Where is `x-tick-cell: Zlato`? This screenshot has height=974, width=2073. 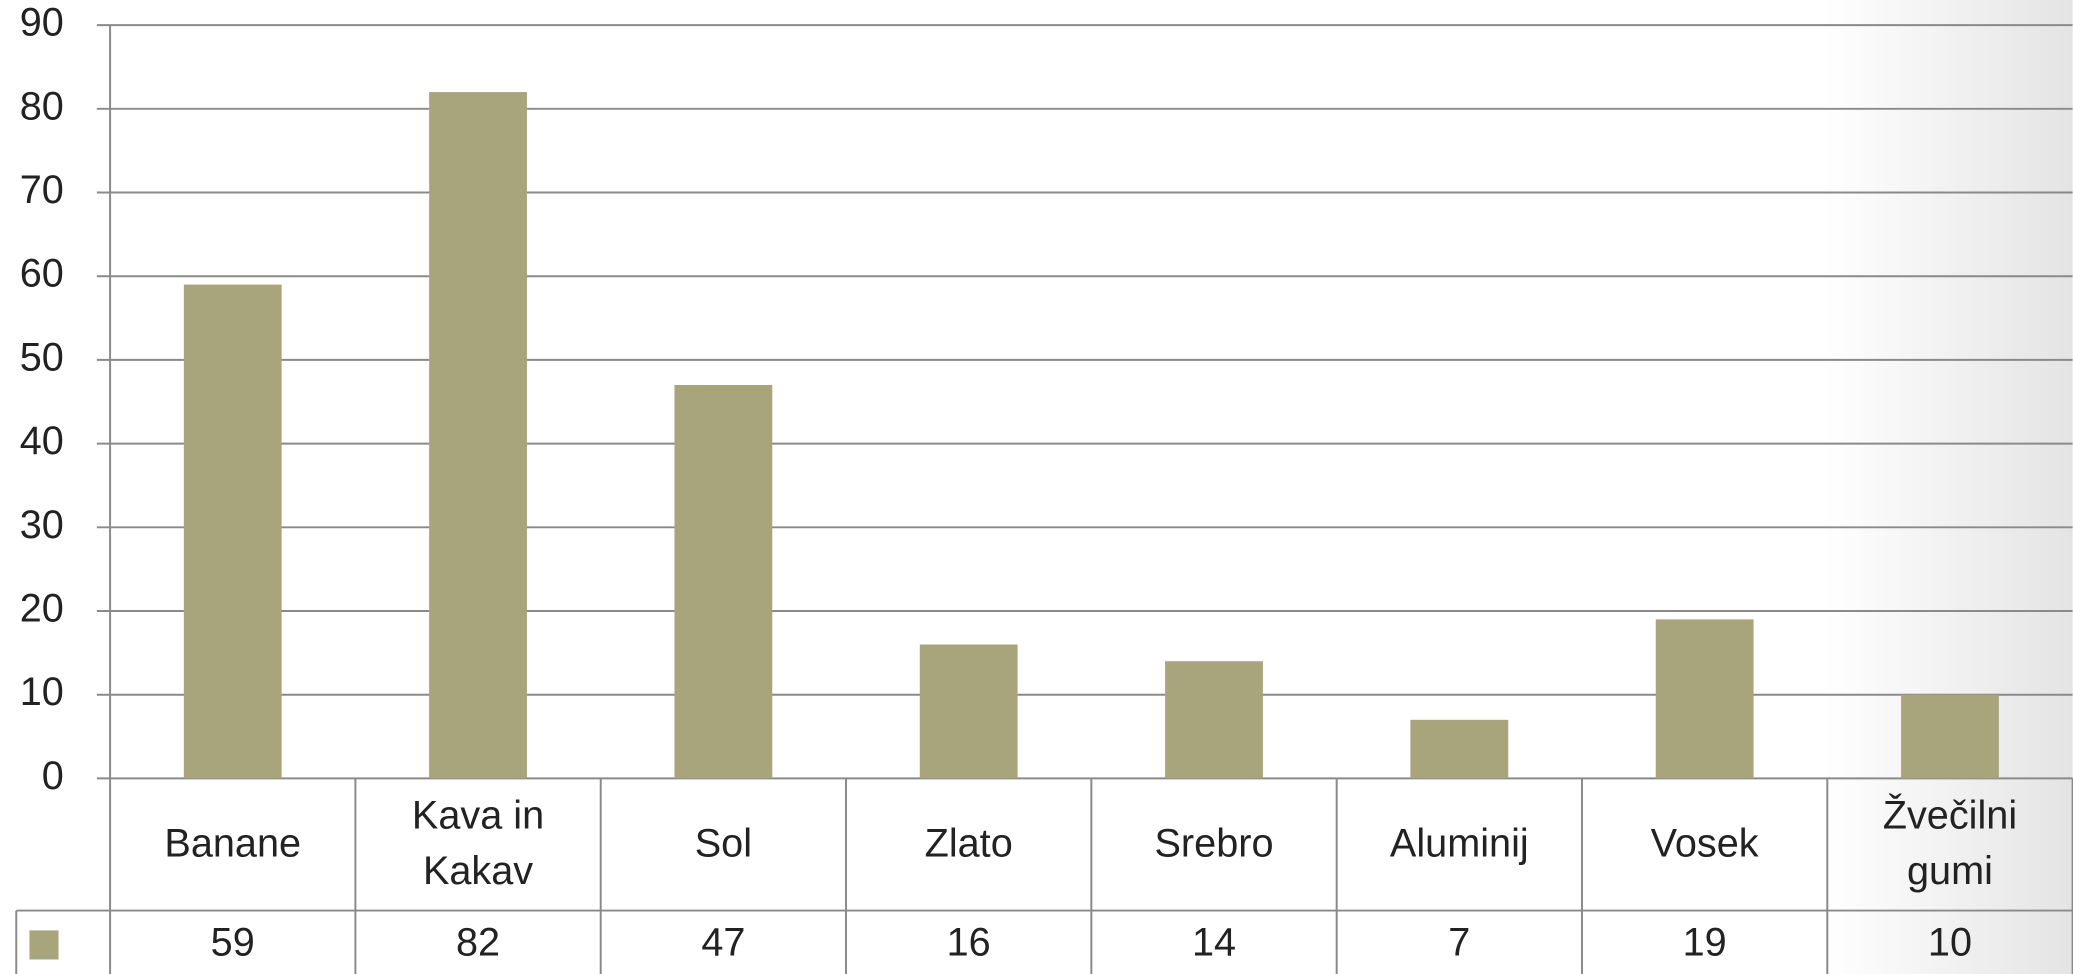 x-tick-cell: Zlato is located at coordinates (968, 844).